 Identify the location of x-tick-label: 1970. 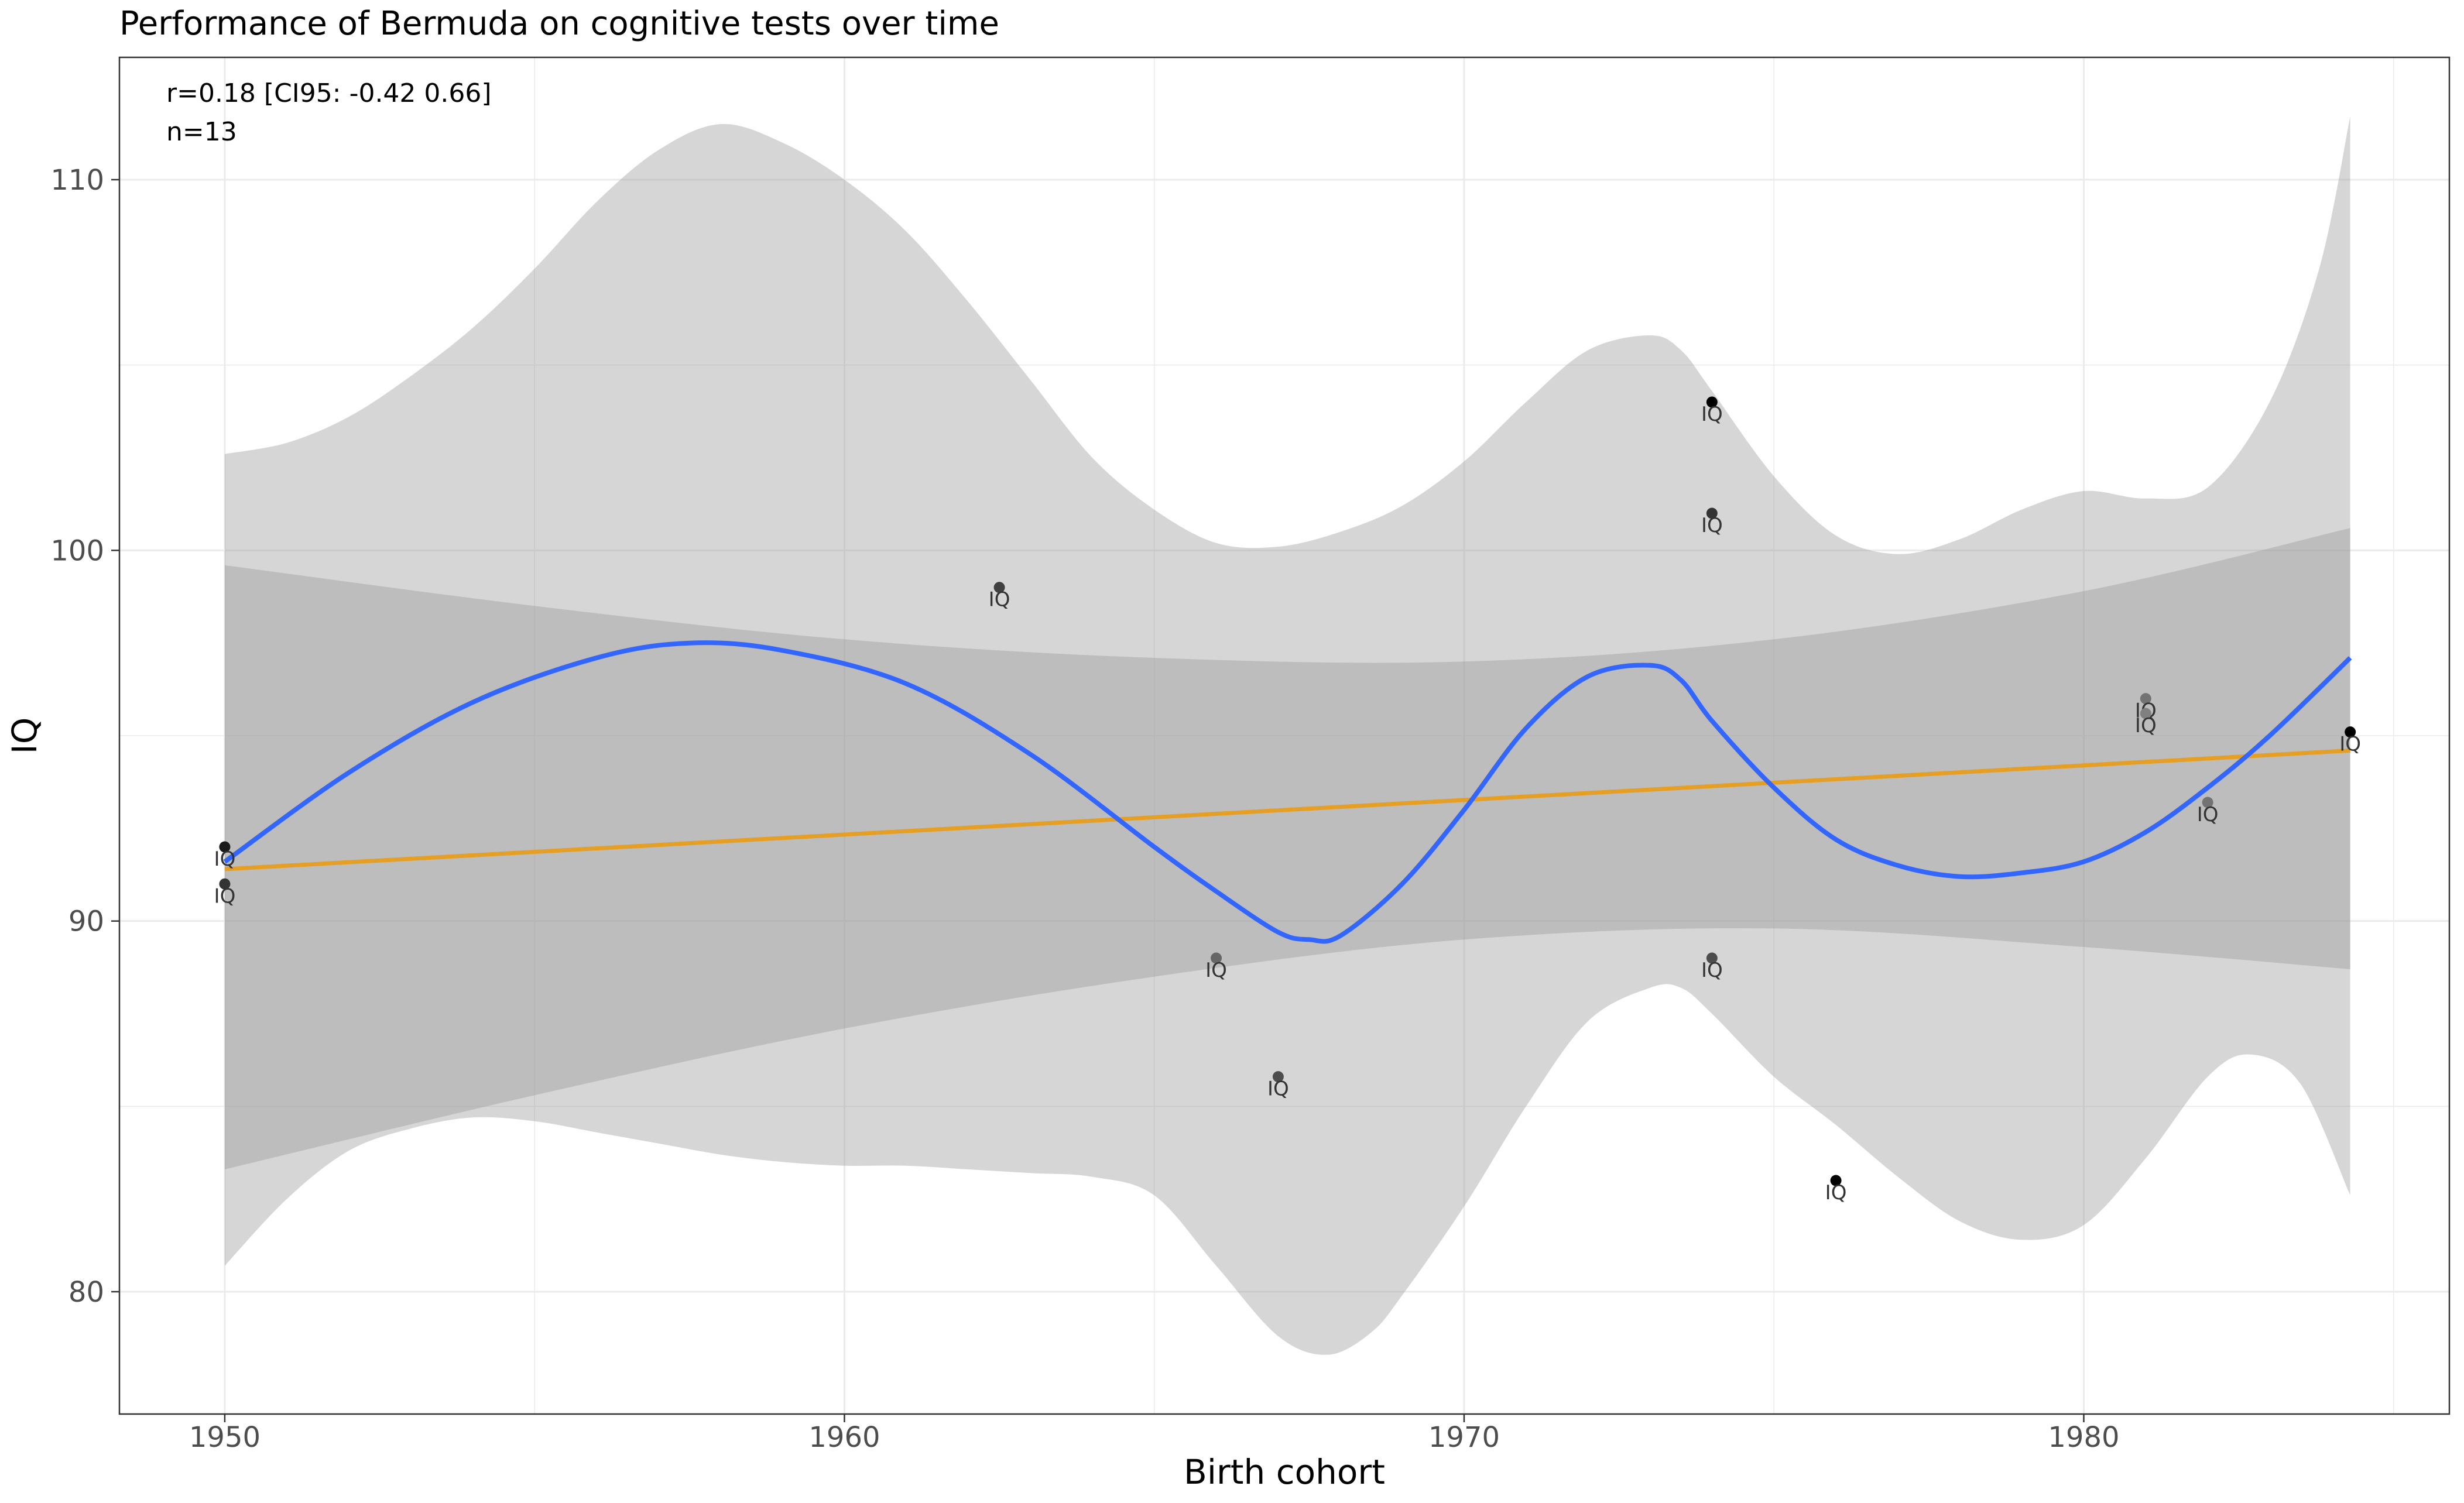
(1464, 1437).